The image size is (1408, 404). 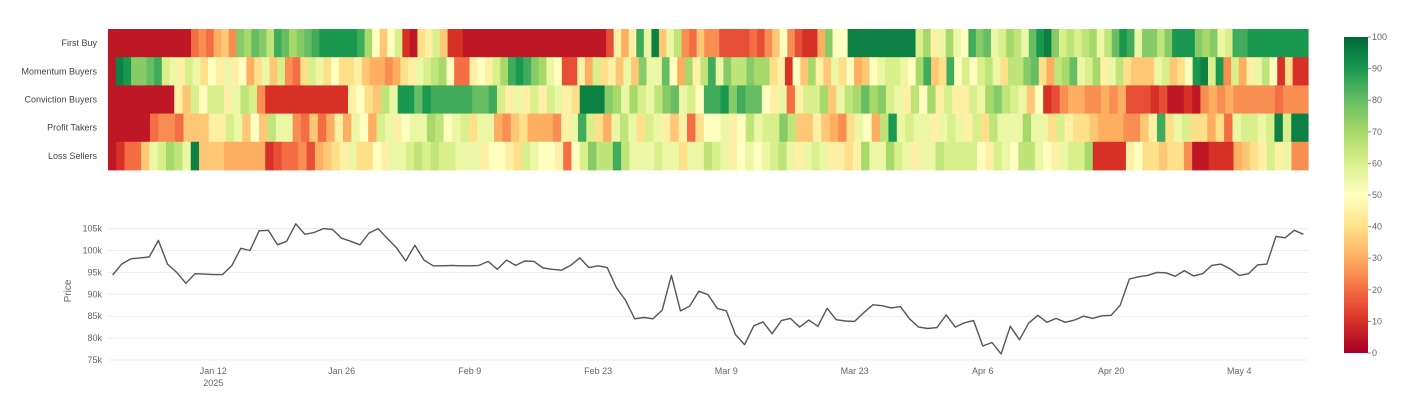 What do you see at coordinates (79, 43) in the screenshot?
I see `heatmap-row-label: First Buy` at bounding box center [79, 43].